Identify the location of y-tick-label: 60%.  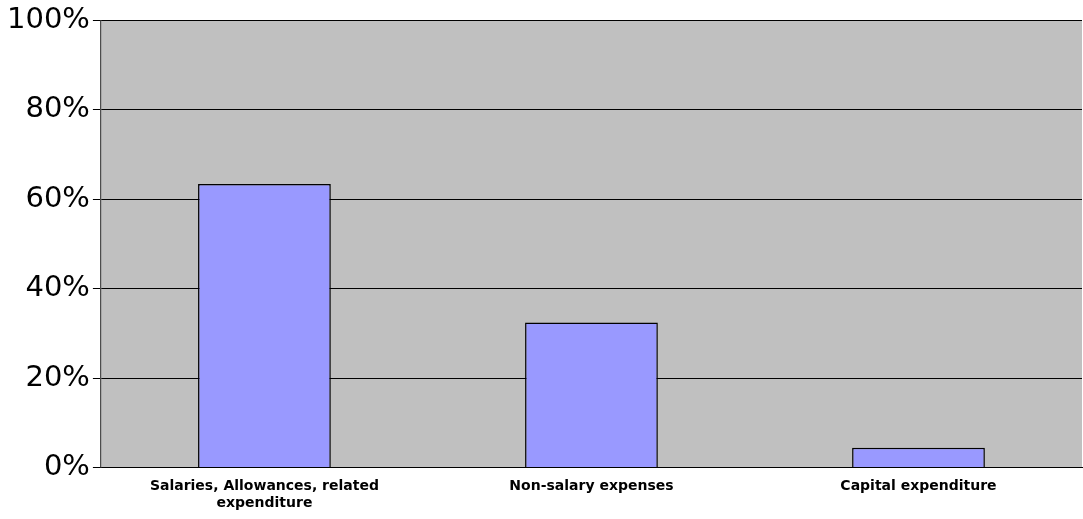
(57, 196).